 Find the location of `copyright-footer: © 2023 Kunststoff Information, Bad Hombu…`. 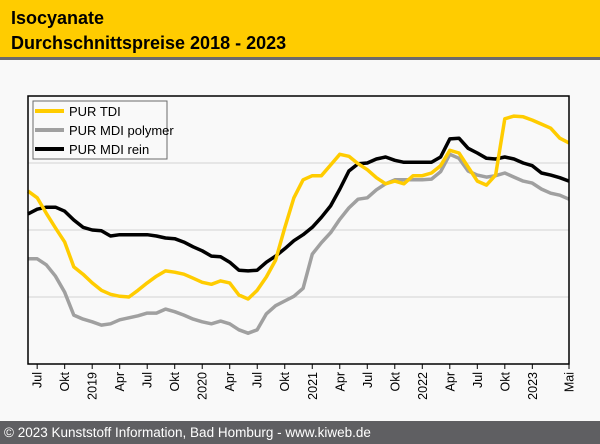

copyright-footer: © 2023 Kunststoff Information, Bad Hombu… is located at coordinates (300, 432).